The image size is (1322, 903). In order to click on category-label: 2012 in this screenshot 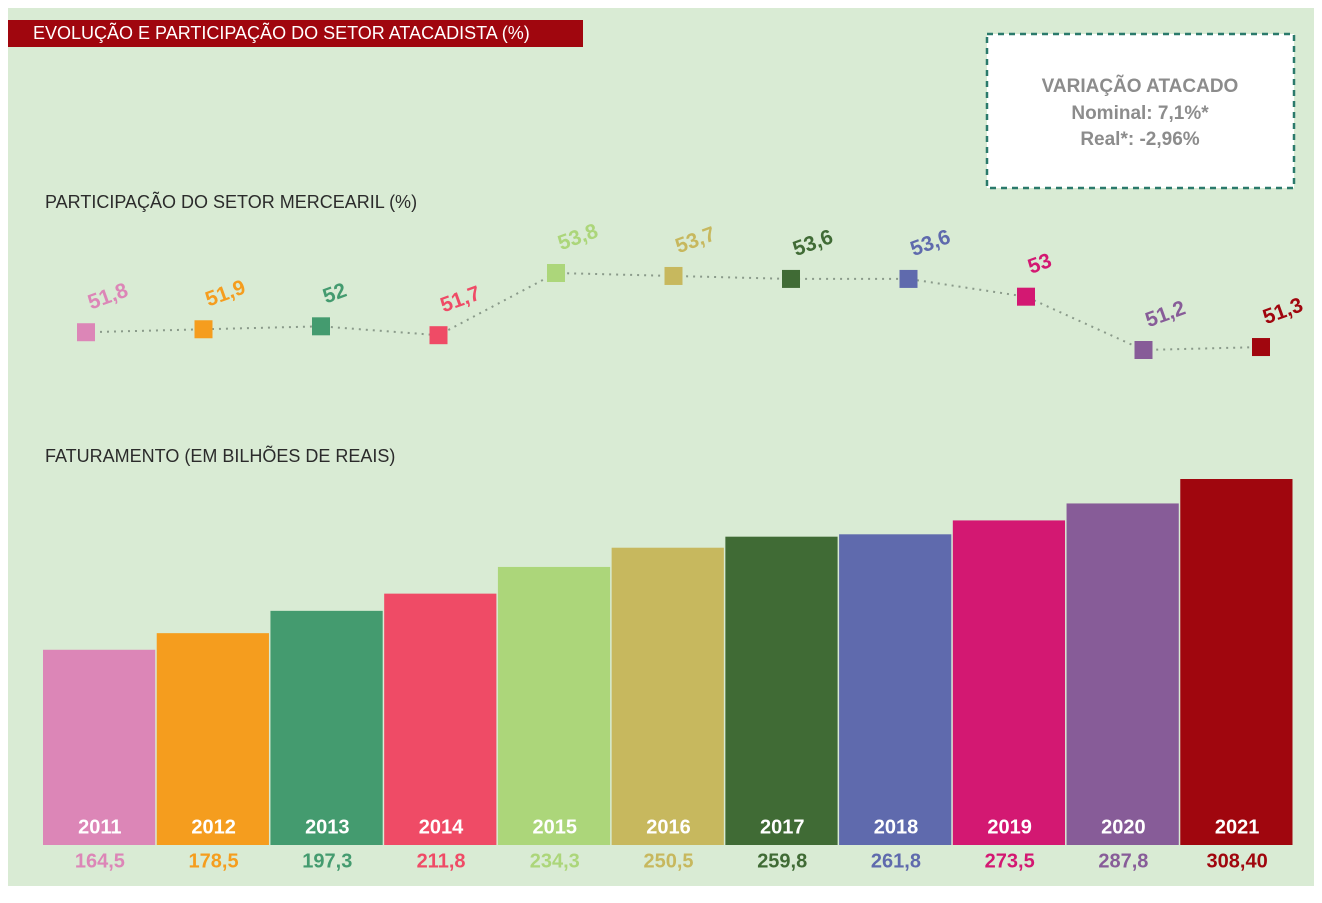, I will do `click(213, 827)`.